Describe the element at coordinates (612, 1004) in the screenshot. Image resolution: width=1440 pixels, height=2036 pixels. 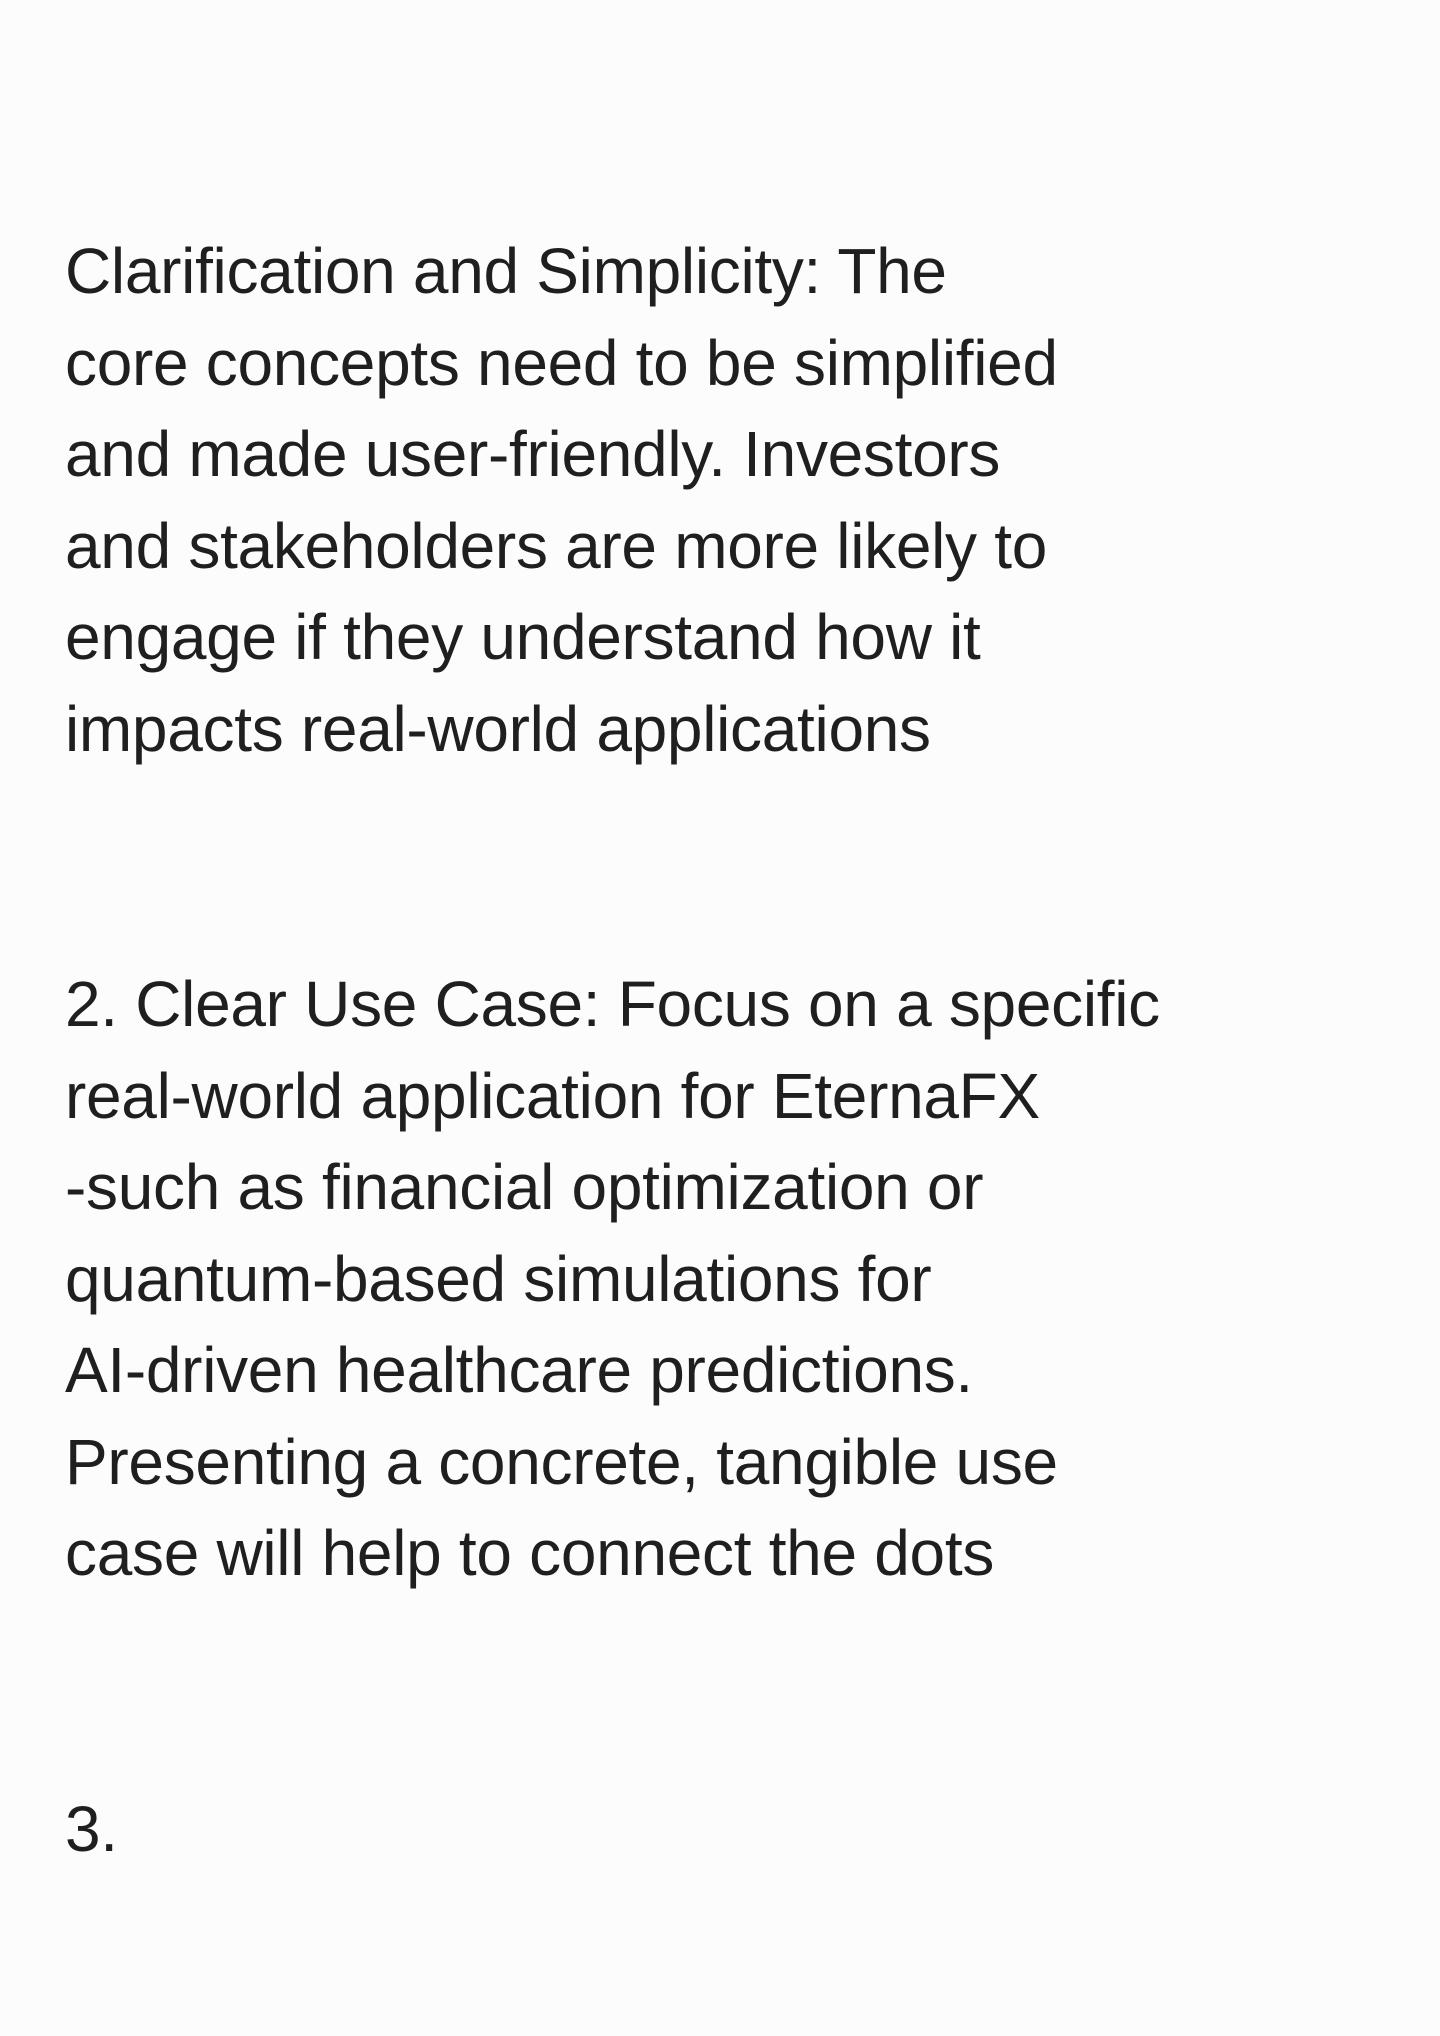
I see `text-line: 2. Clear Use Case: Focus on a specific` at that location.